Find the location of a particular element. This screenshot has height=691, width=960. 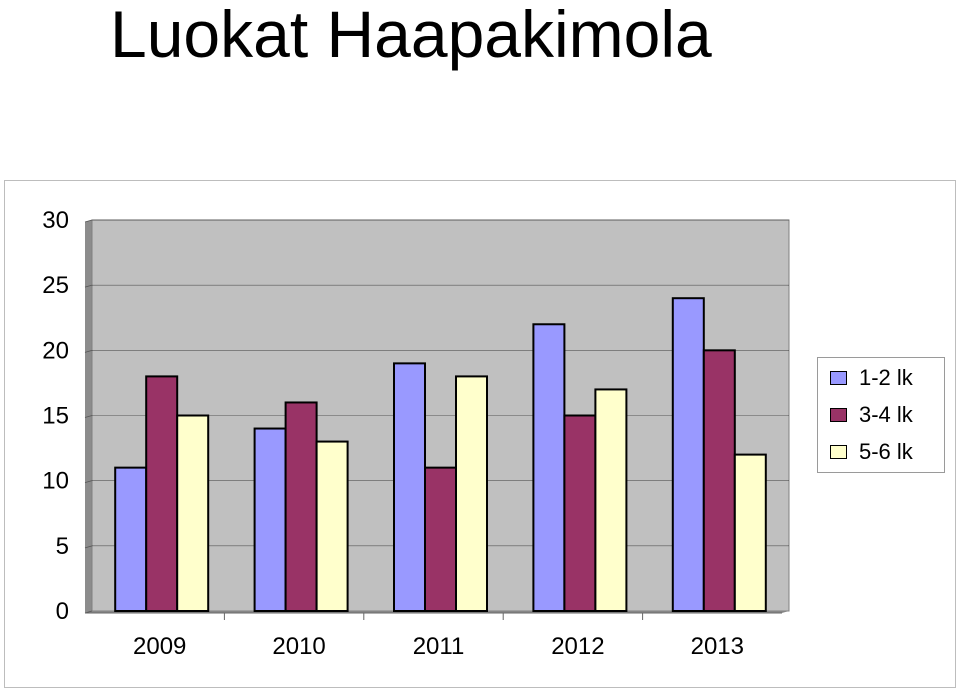

x-tick-label: 2012 is located at coordinates (577, 646).